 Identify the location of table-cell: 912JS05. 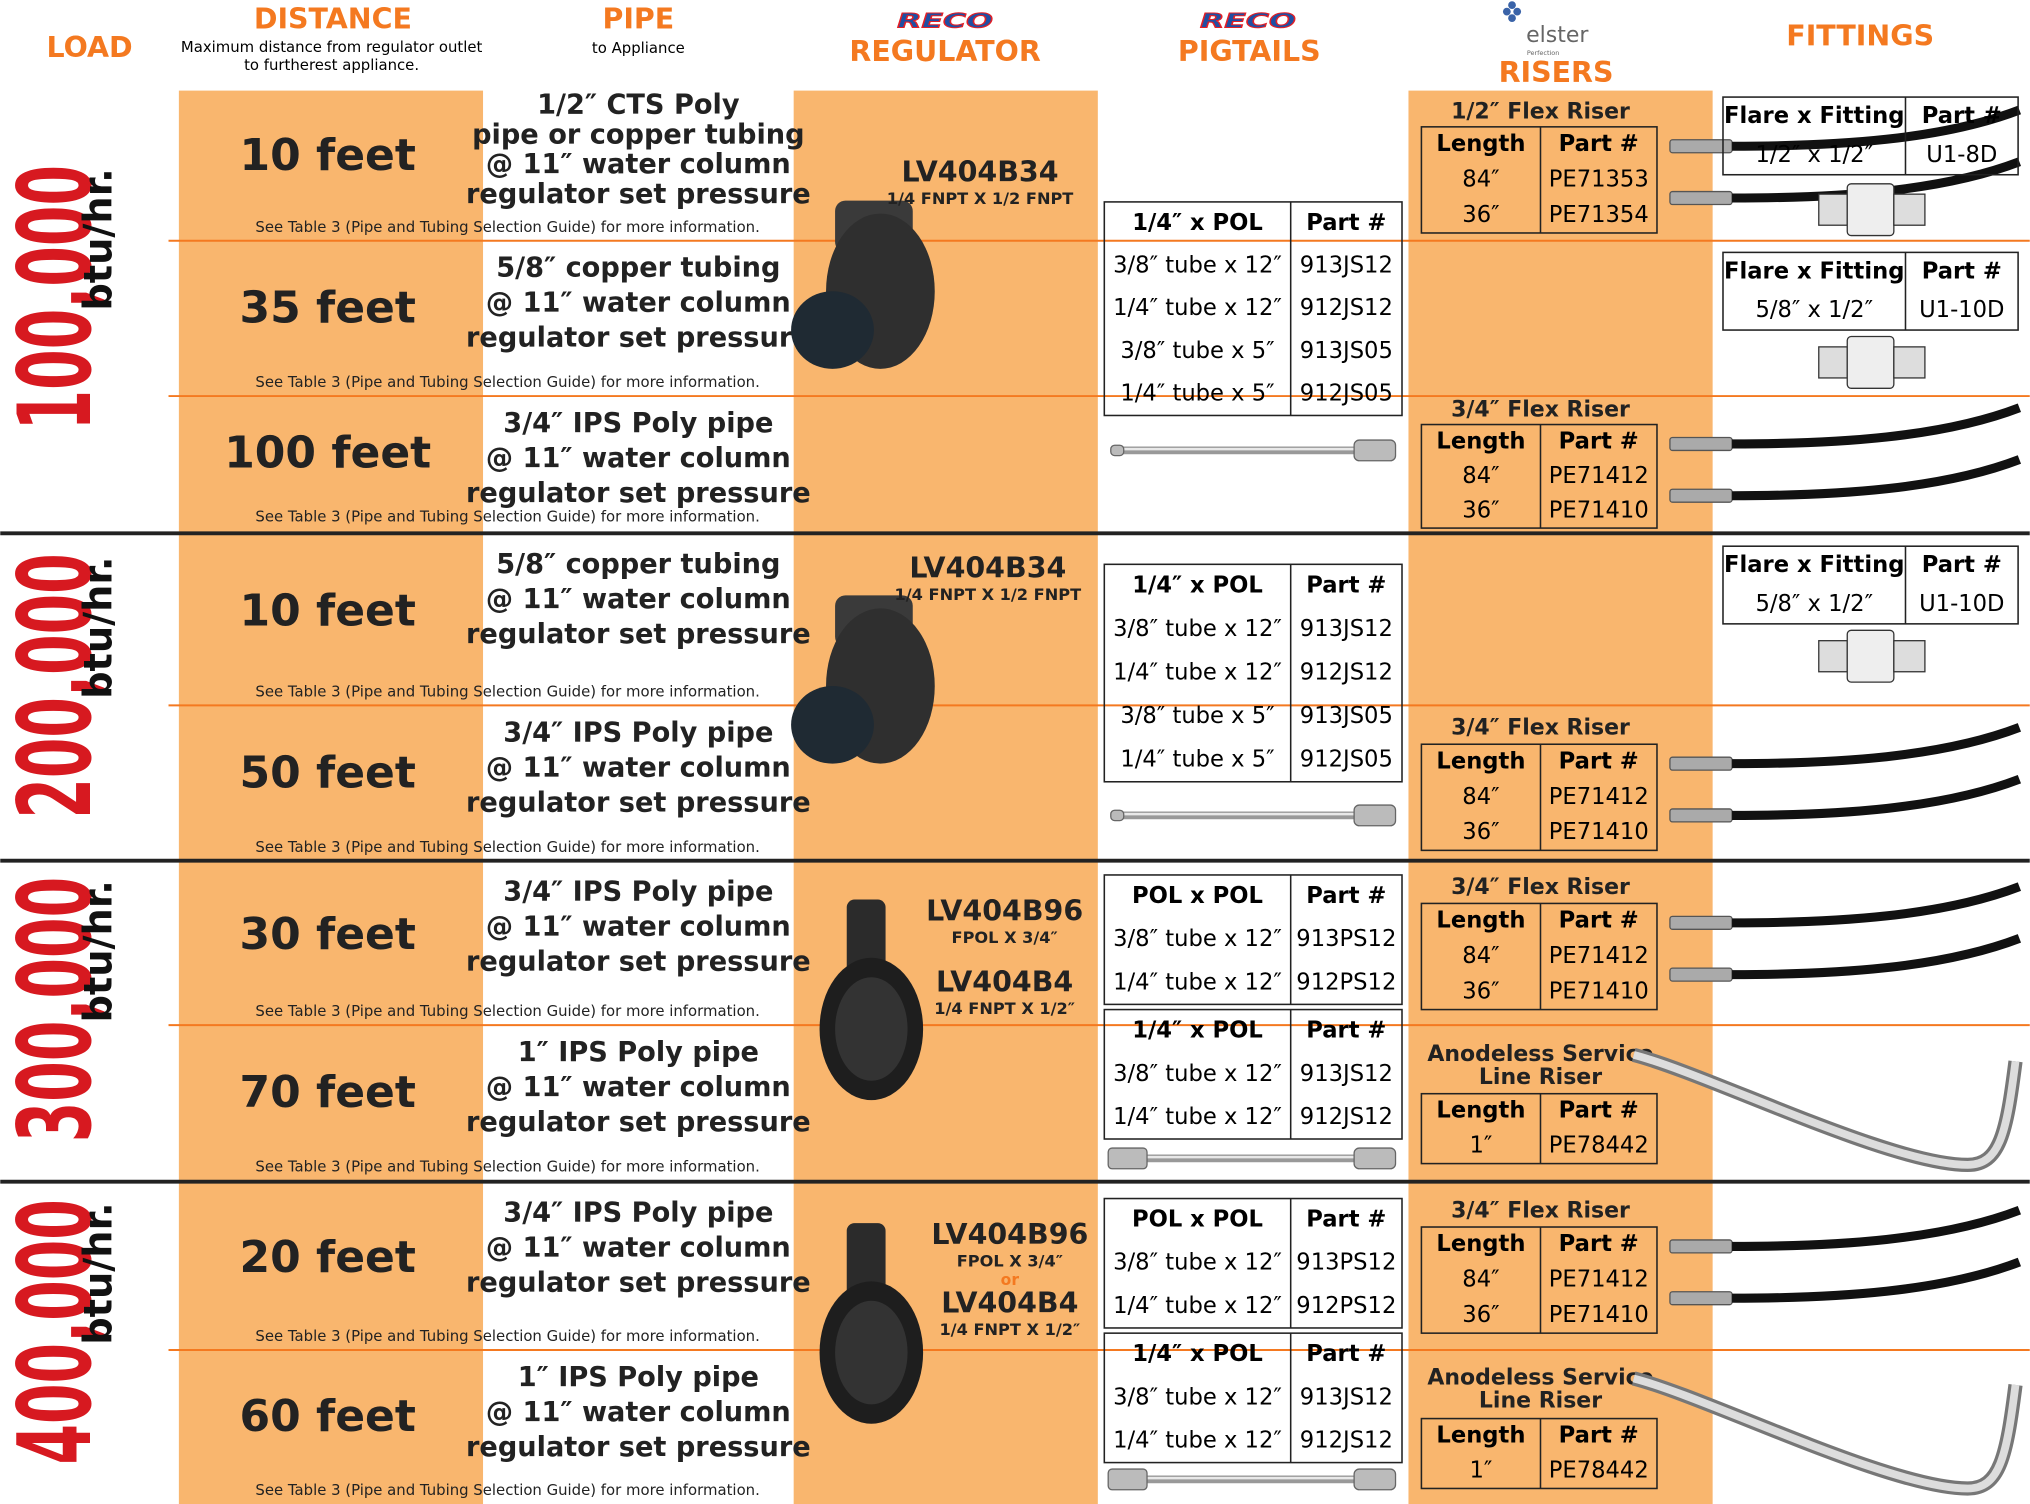
(1346, 760).